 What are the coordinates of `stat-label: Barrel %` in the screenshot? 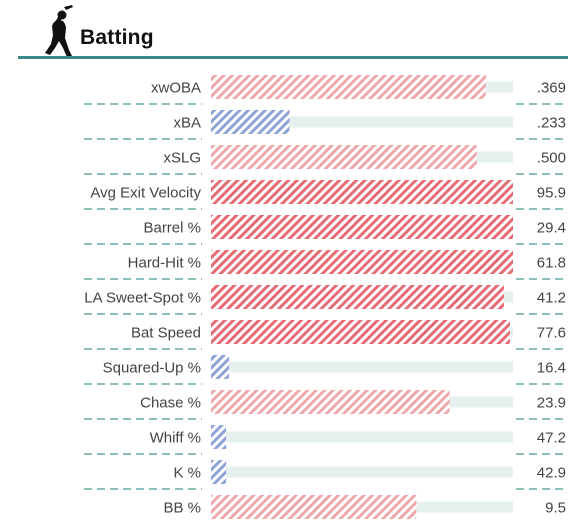 It's located at (172, 228).